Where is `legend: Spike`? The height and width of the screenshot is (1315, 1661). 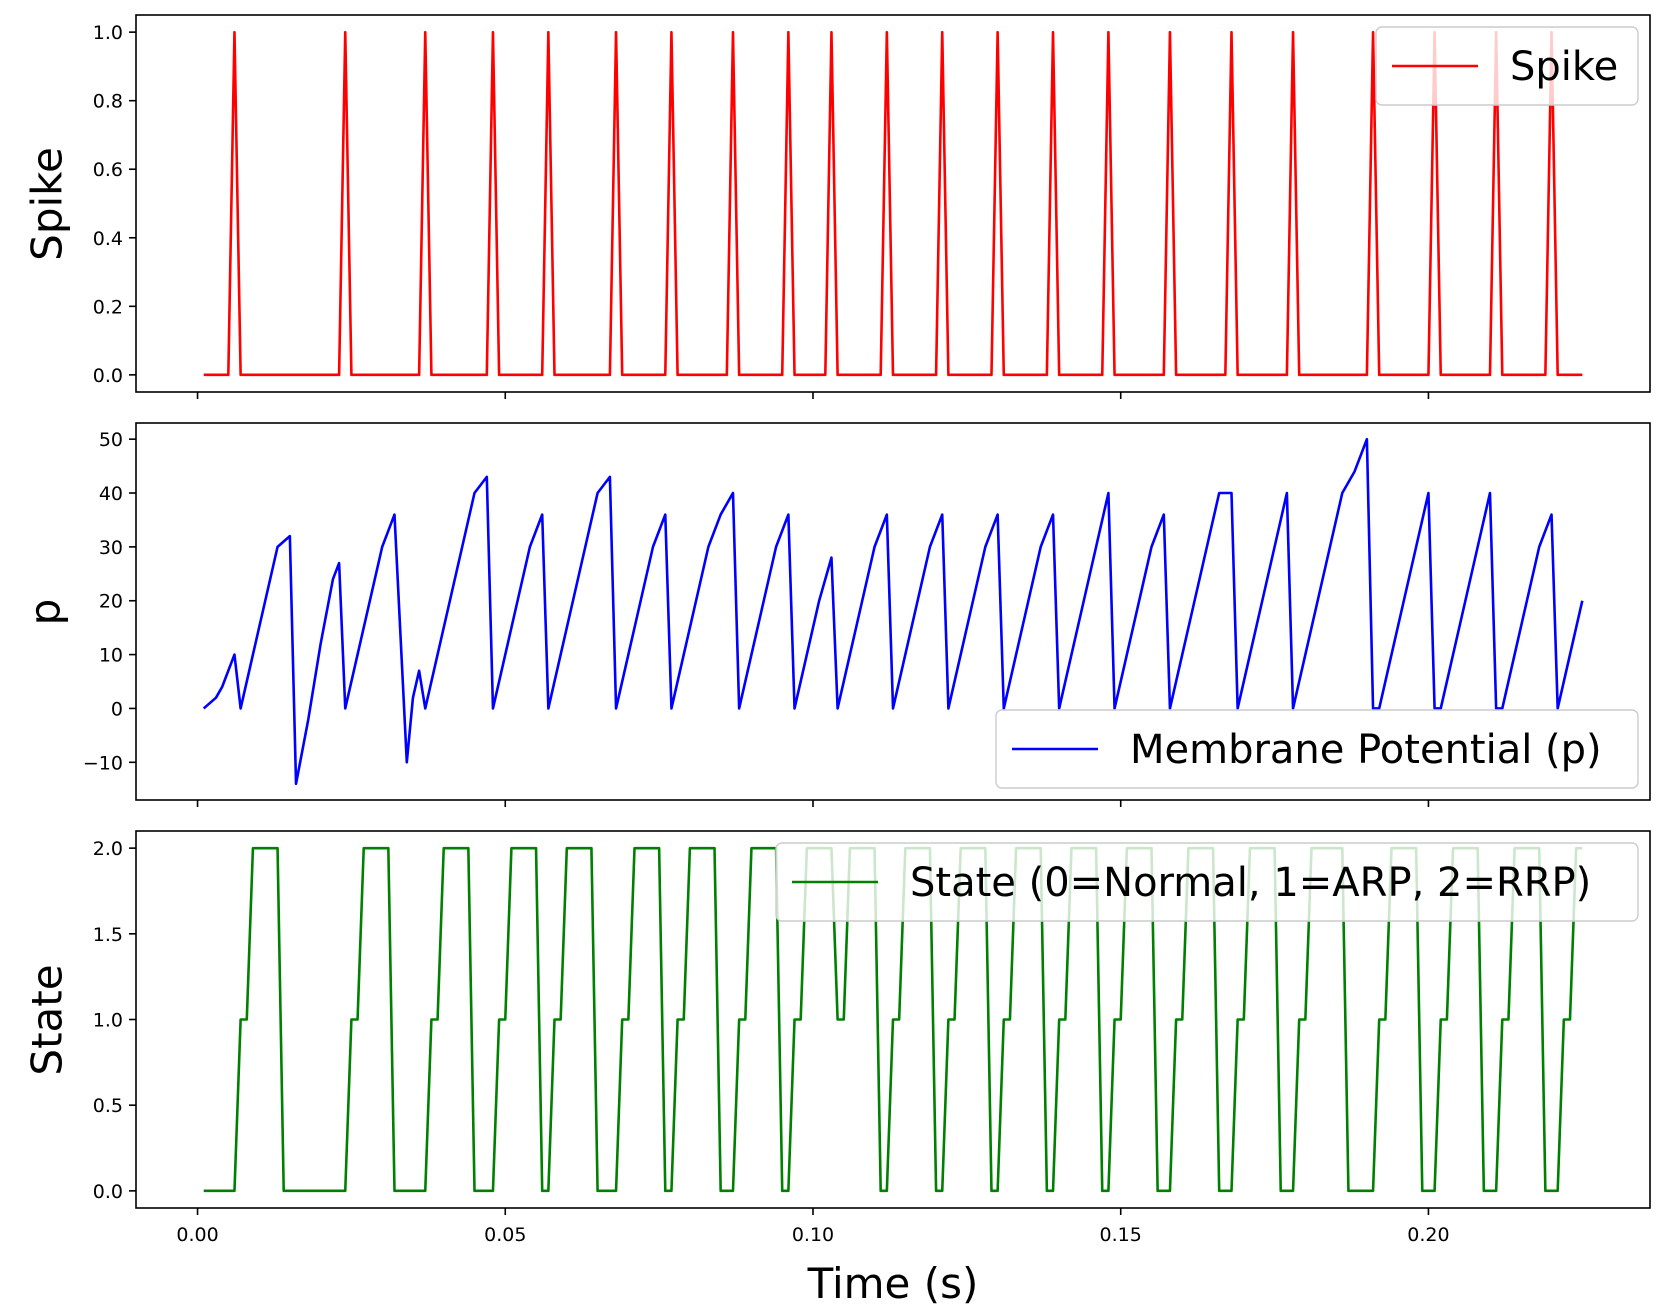
legend: Spike is located at coordinates (1507, 66).